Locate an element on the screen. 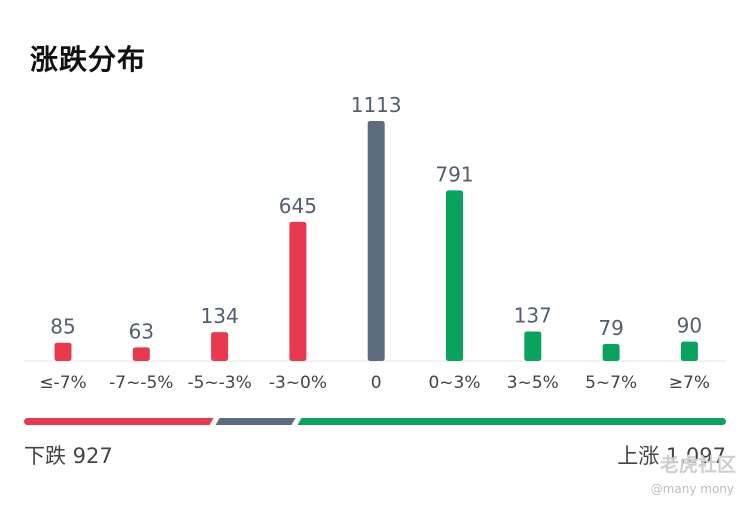  down-summary: 下跌 927 is located at coordinates (68, 456).